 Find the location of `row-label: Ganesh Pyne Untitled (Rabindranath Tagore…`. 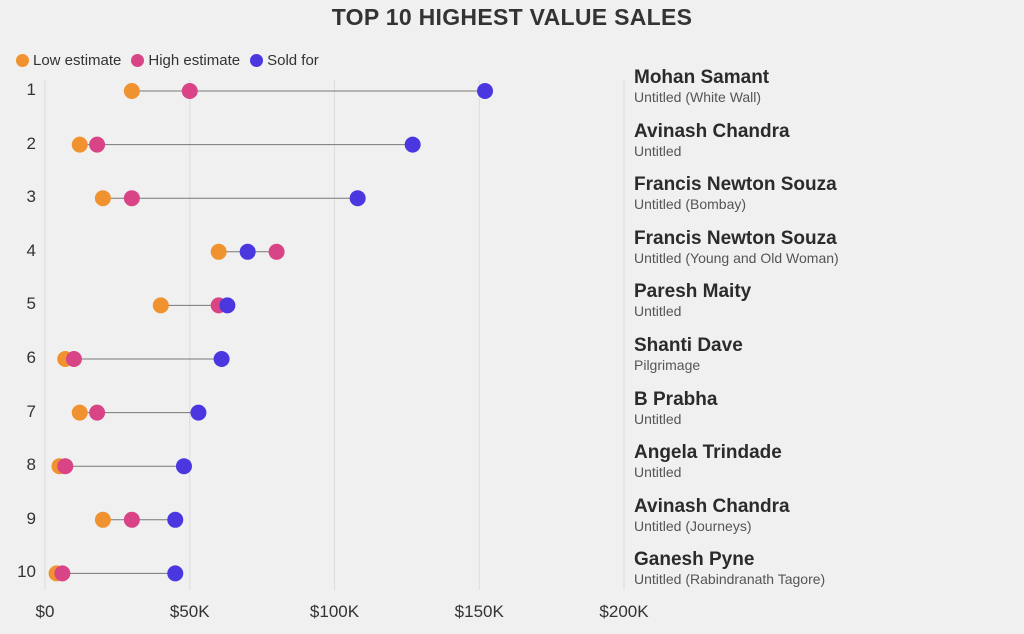

row-label: Ganesh Pyne Untitled (Rabindranath Tagore… is located at coordinates (729, 568).